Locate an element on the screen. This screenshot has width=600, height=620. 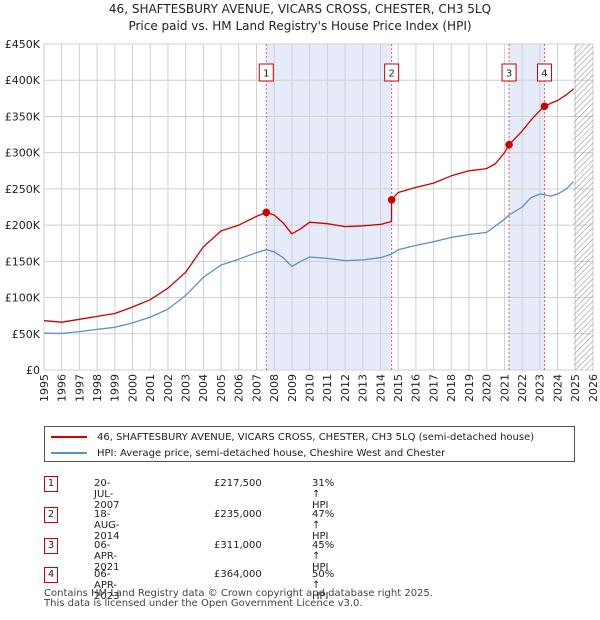
x-tick-label: 2013 is located at coordinates (363, 388).